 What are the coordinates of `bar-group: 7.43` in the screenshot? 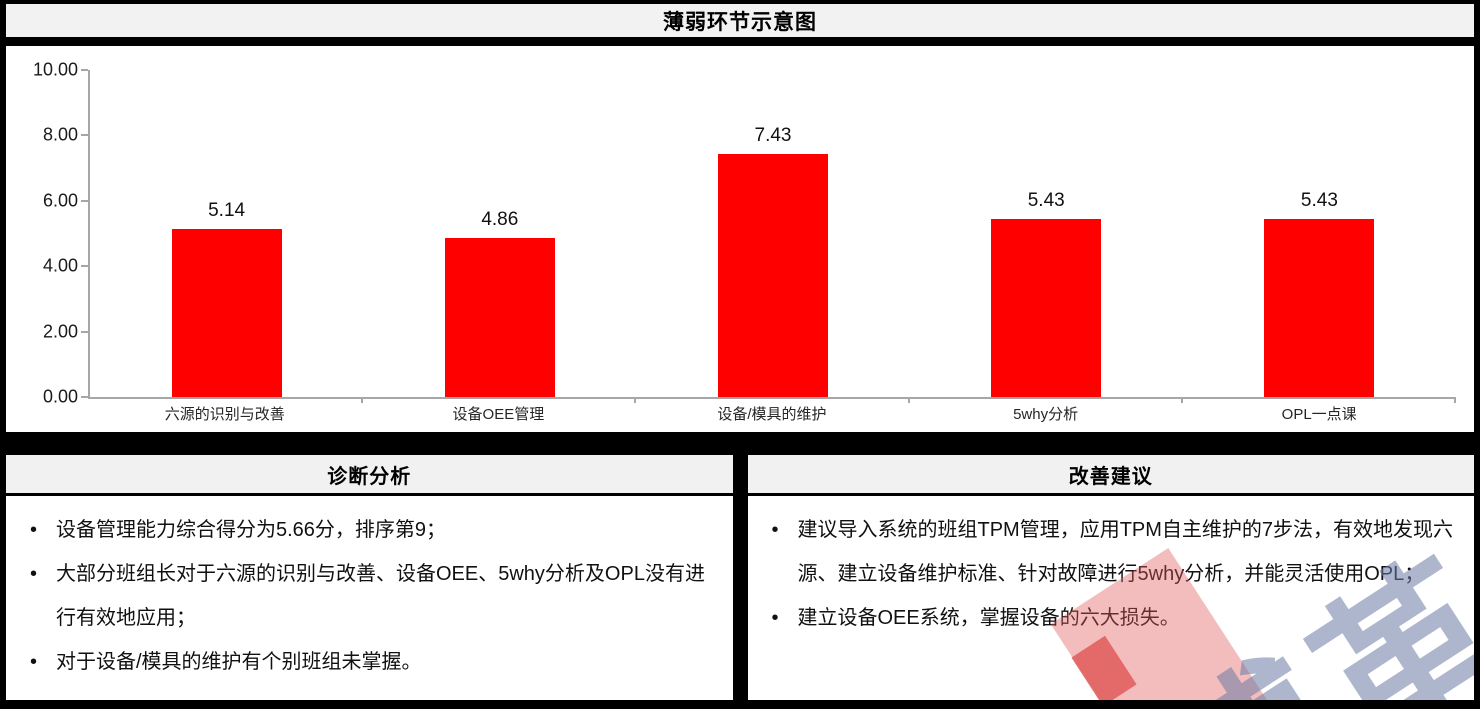 It's located at (772, 233).